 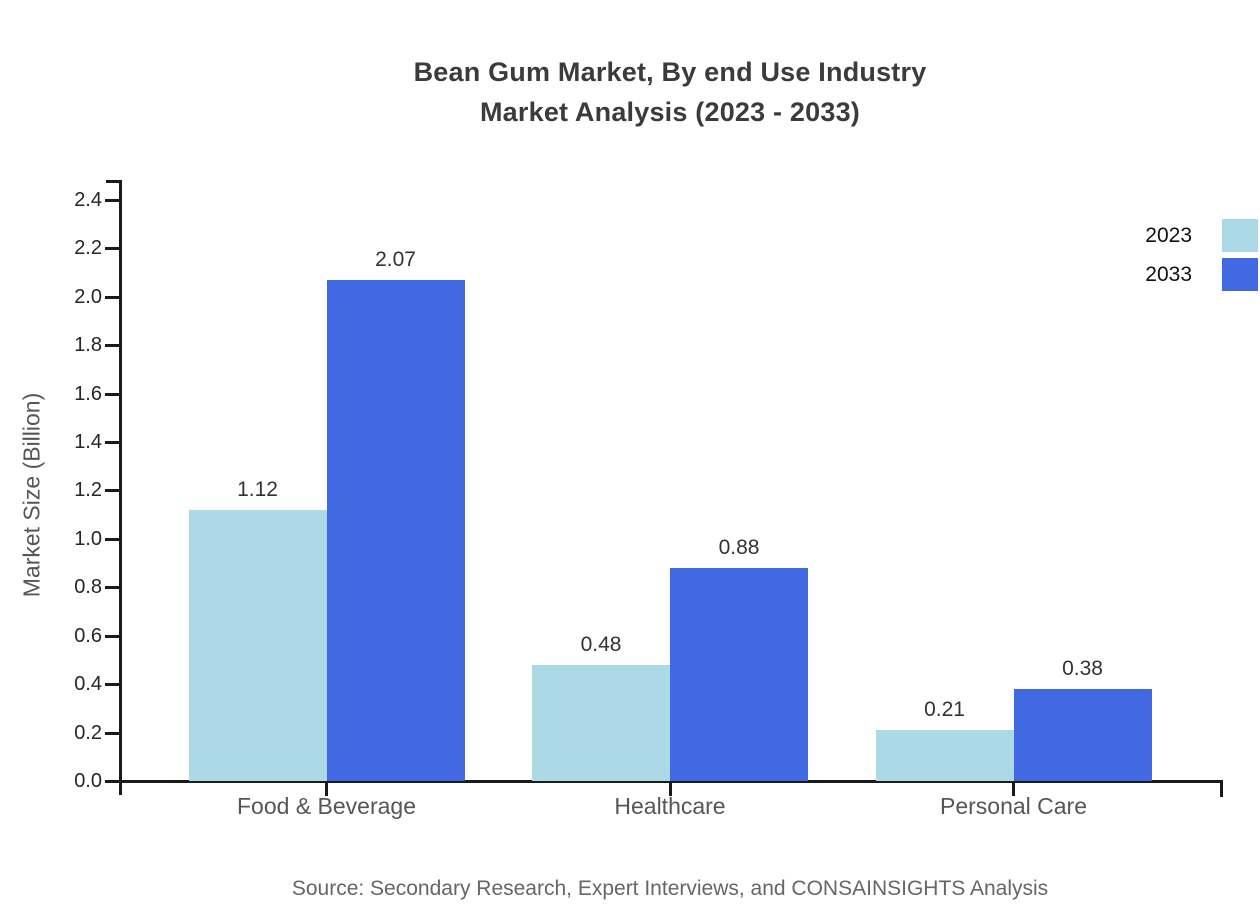 What do you see at coordinates (88, 200) in the screenshot?
I see `y-tick-label-2.4: 2.4` at bounding box center [88, 200].